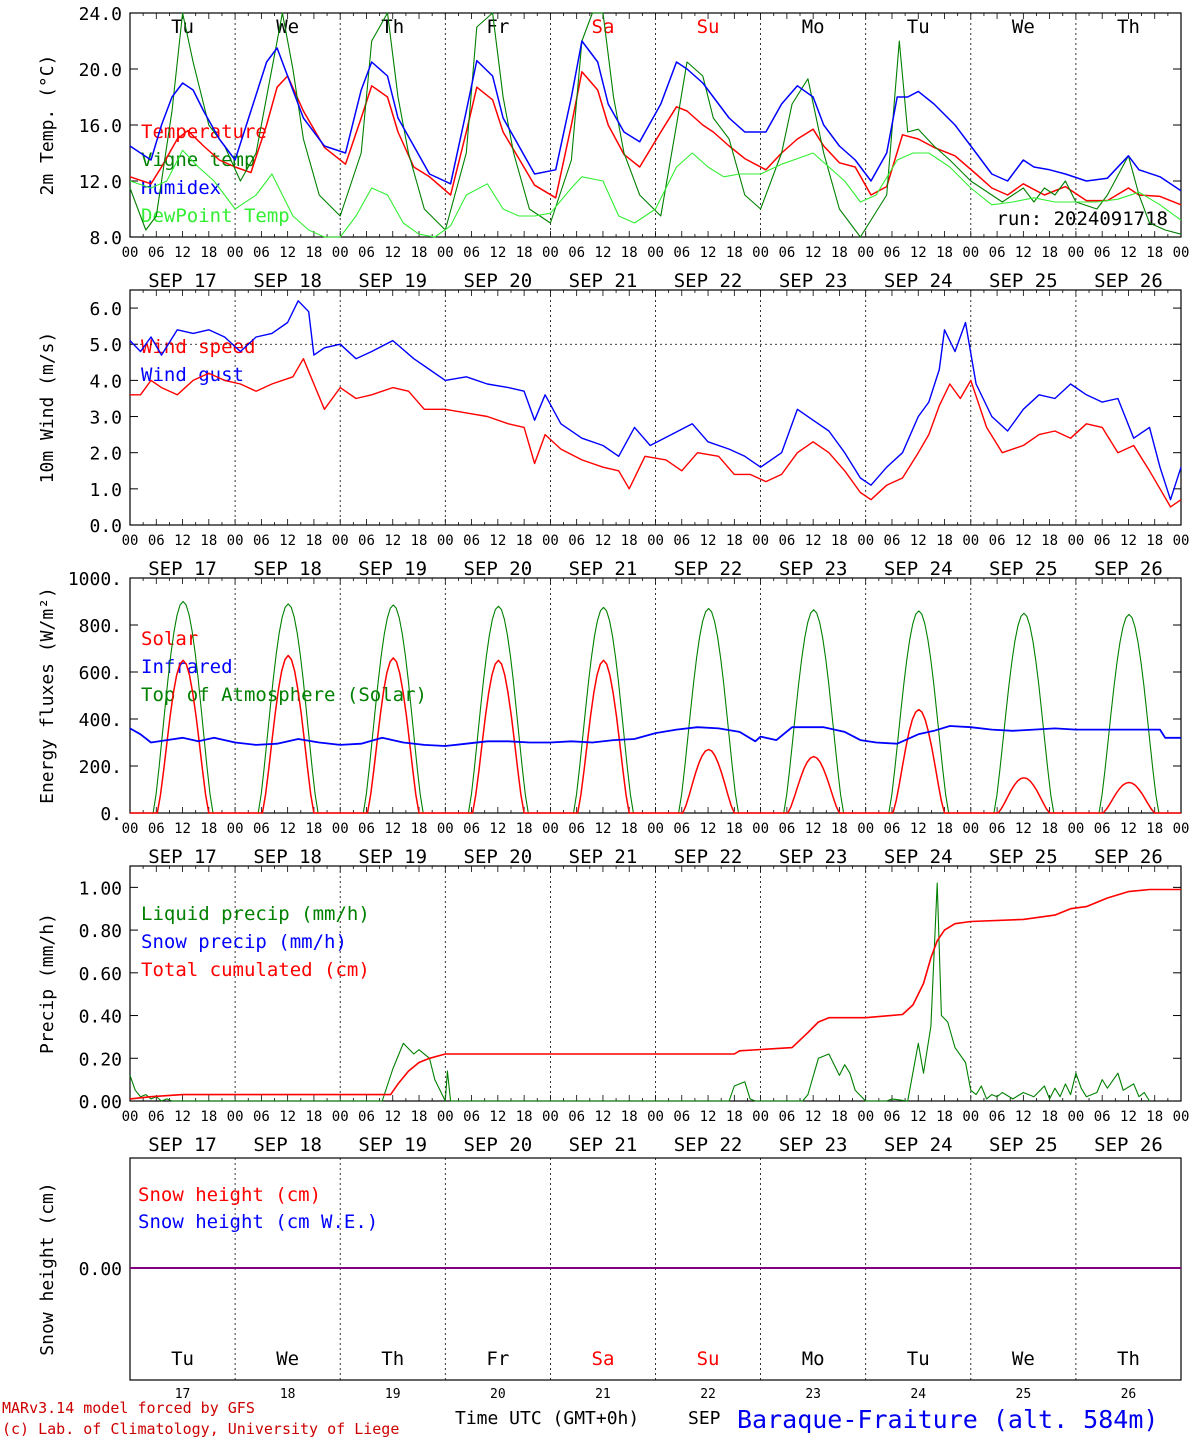 This screenshot has width=1194, height=1440. Describe the element at coordinates (105, 490) in the screenshot. I see `y-tick-label: 1.0` at that location.